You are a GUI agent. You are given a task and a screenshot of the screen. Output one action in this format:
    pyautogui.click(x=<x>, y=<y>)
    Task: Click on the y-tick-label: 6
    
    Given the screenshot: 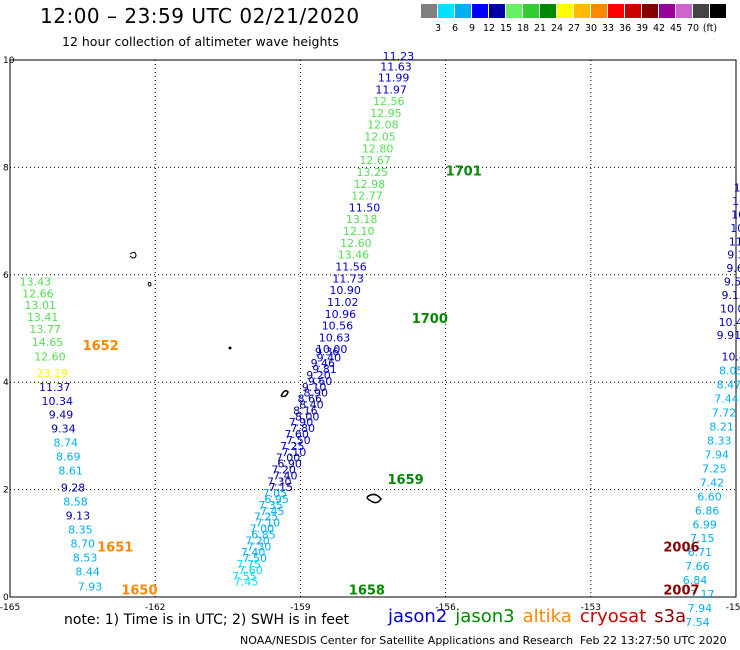 What is the action you would take?
    pyautogui.click(x=6, y=276)
    